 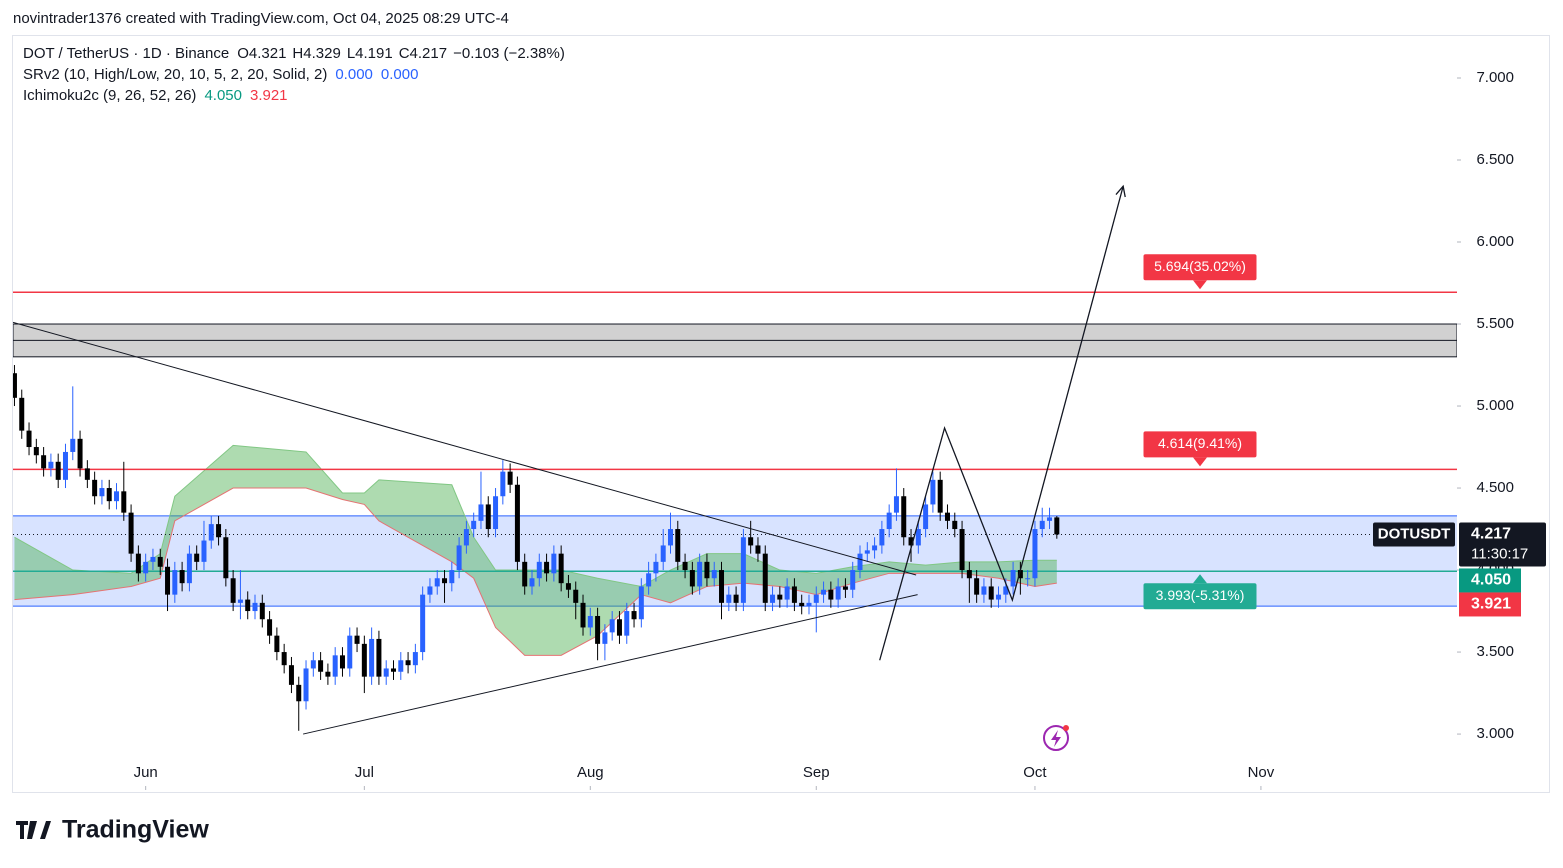 I want to click on level-label-box, so click(x=1200, y=596).